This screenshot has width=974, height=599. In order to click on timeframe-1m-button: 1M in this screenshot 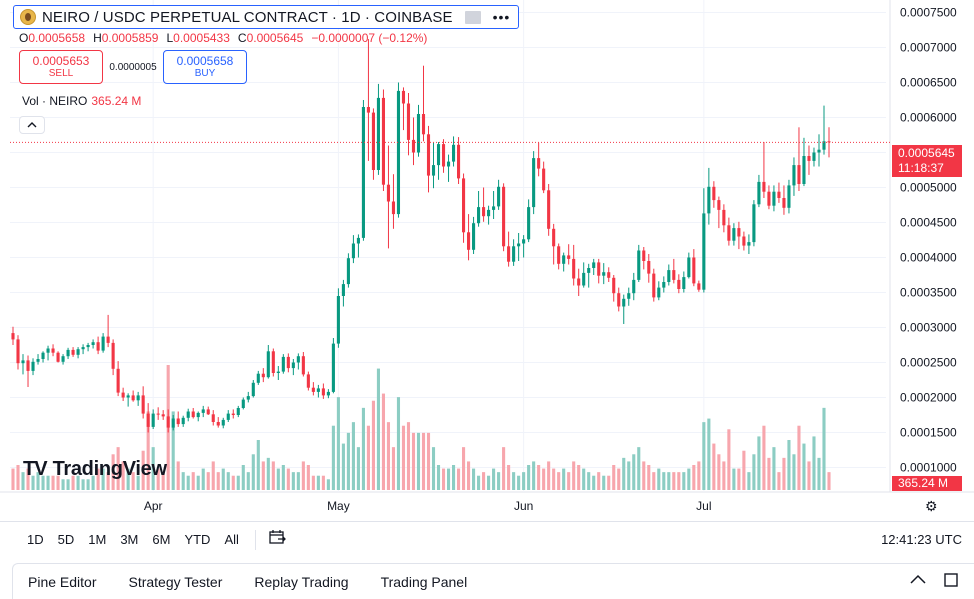, I will do `click(97, 539)`.